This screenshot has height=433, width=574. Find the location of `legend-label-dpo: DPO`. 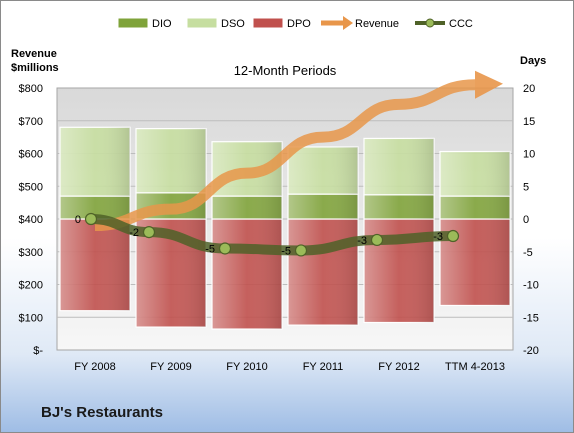

legend-label-dpo: DPO is located at coordinates (299, 24).